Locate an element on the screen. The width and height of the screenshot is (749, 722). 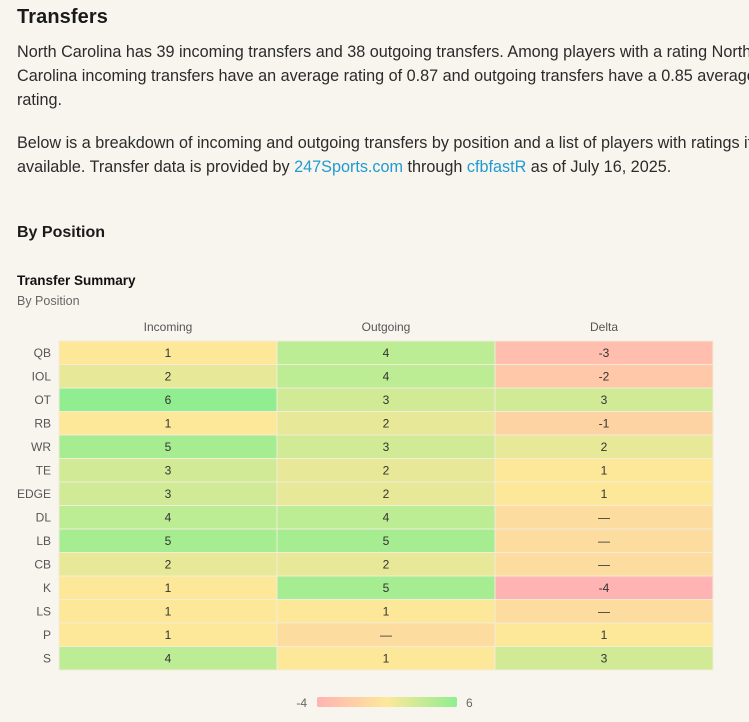
source-text-middle: through is located at coordinates (435, 167).